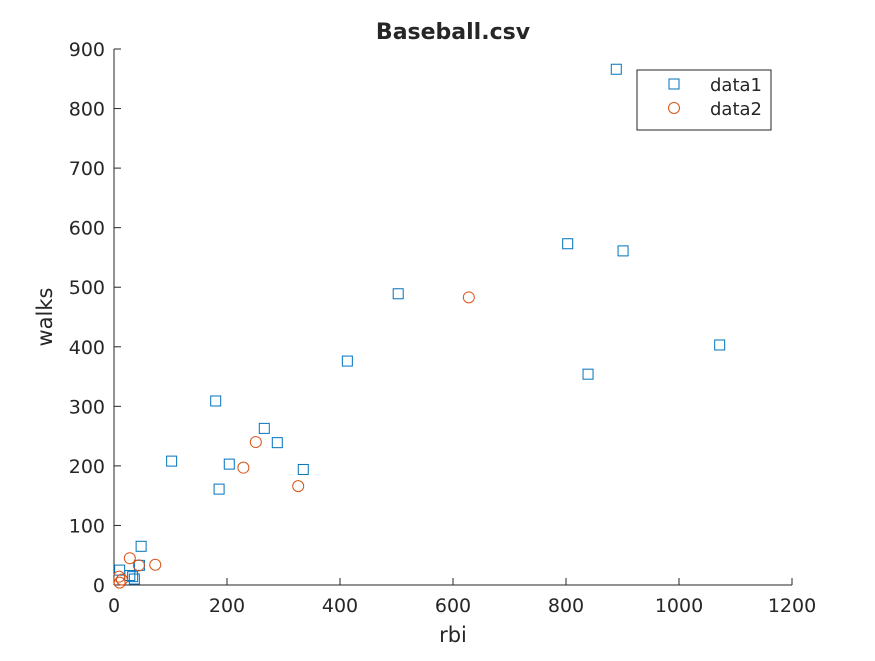 This screenshot has width=875, height=661. What do you see at coordinates (87, 526) in the screenshot?
I see `y-tick-label: 100` at bounding box center [87, 526].